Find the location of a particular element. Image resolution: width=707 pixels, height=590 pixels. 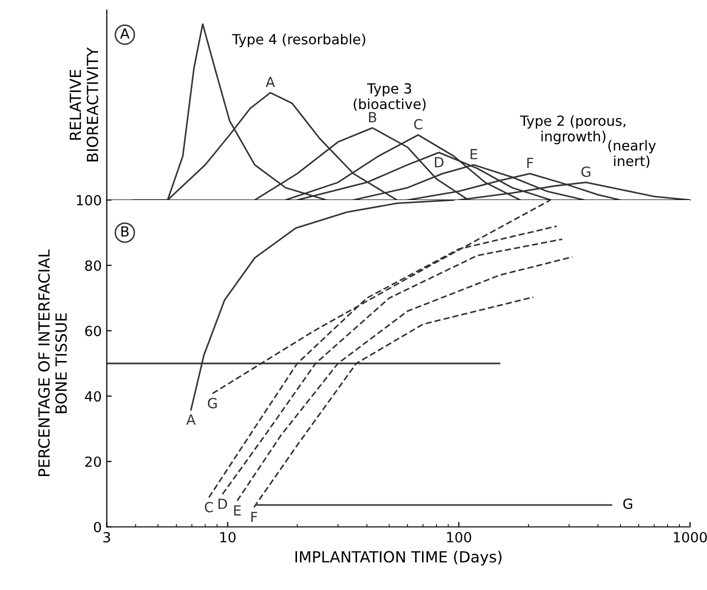

y-tick-label: 20 is located at coordinates (93, 461).